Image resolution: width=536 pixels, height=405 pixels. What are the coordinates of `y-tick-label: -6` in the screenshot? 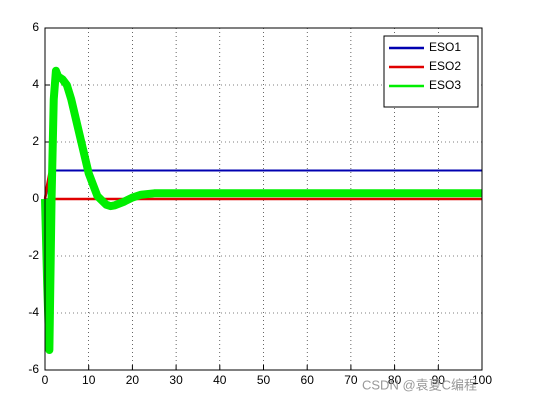 It's located at (33, 369).